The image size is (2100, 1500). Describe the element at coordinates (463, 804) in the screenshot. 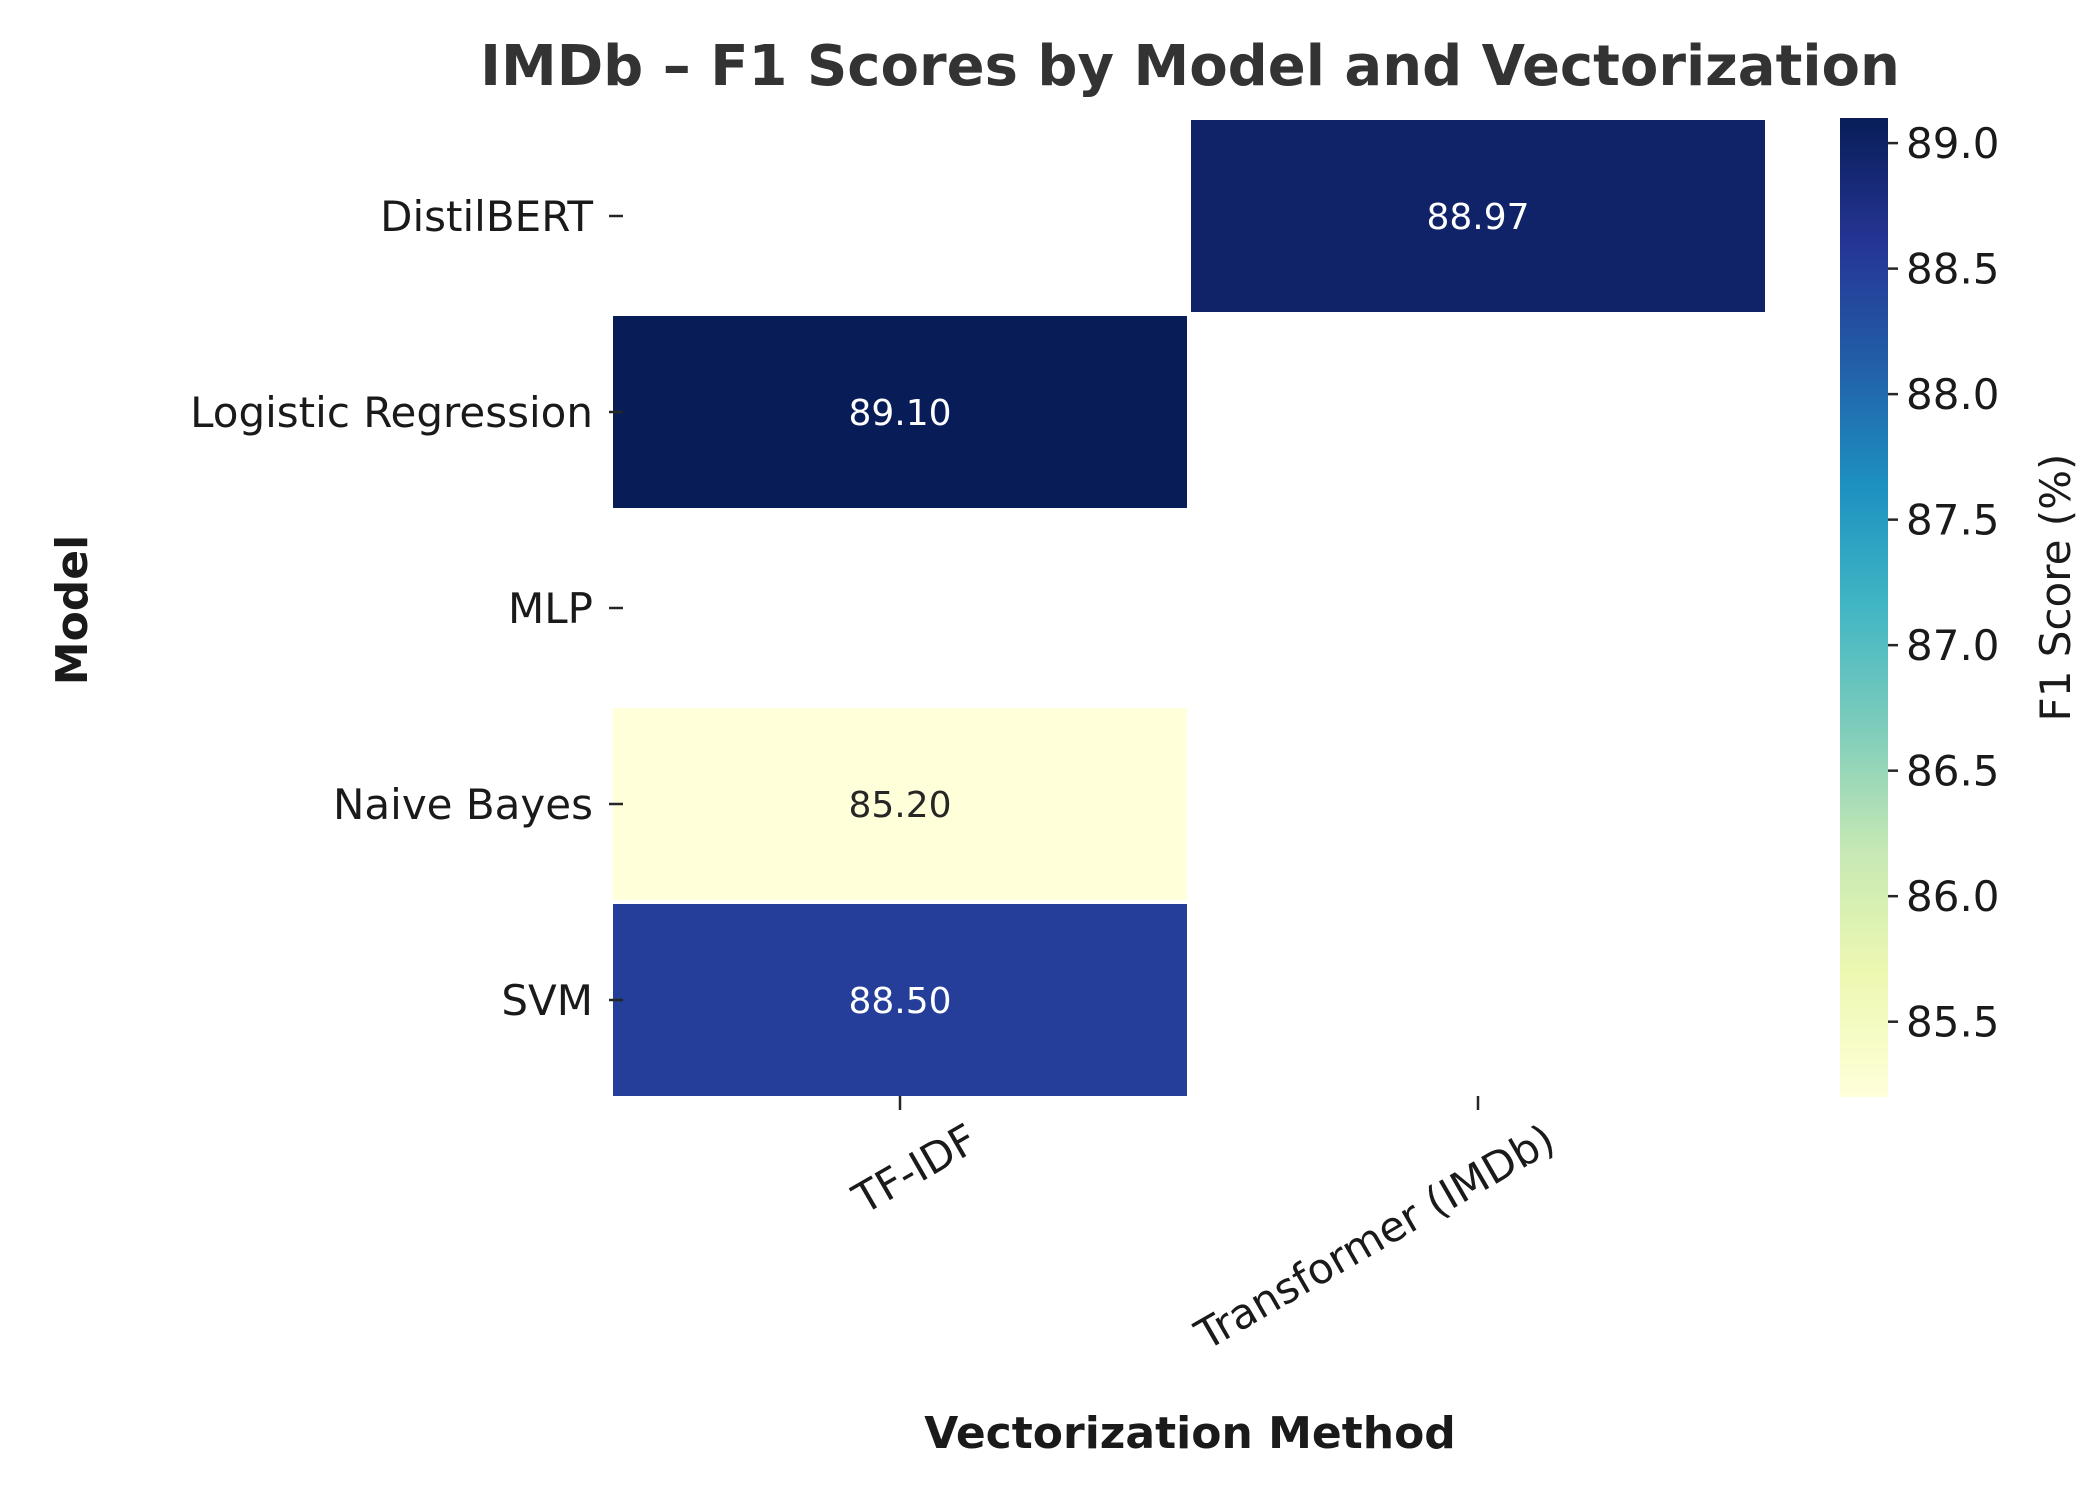

I see `y-tick-label: Naive Bayes` at that location.